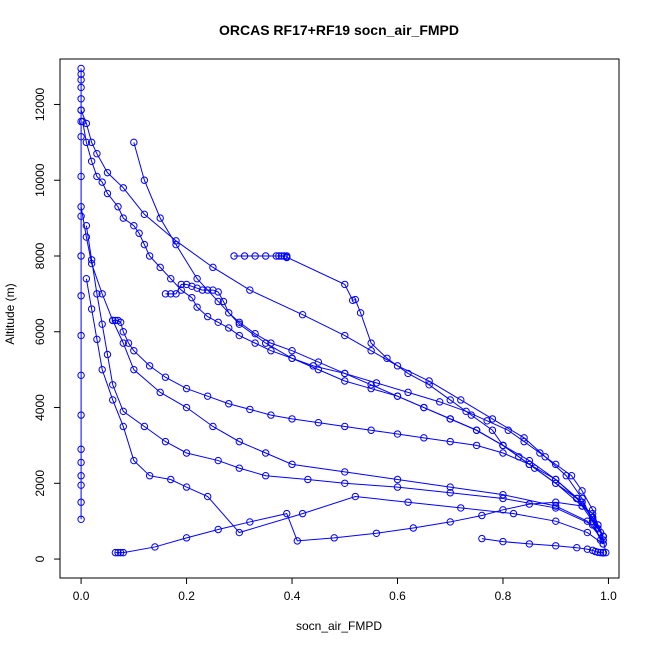  What do you see at coordinates (40, 180) in the screenshot?
I see `y-tick-label: 10000` at bounding box center [40, 180].